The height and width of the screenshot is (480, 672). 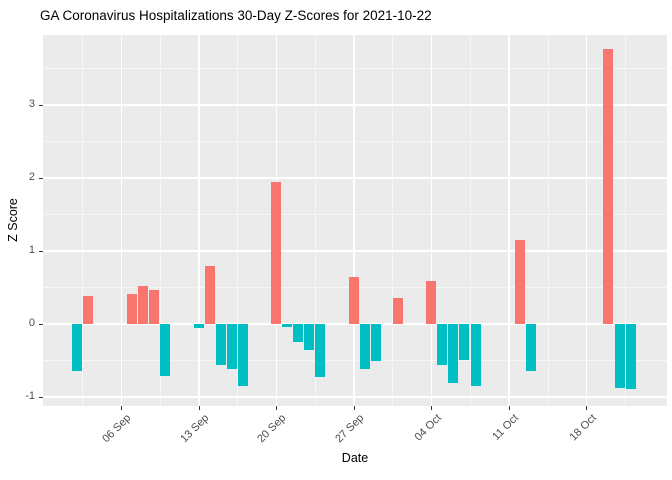 What do you see at coordinates (349, 429) in the screenshot?
I see `x-tick-label: 27 Sep` at bounding box center [349, 429].